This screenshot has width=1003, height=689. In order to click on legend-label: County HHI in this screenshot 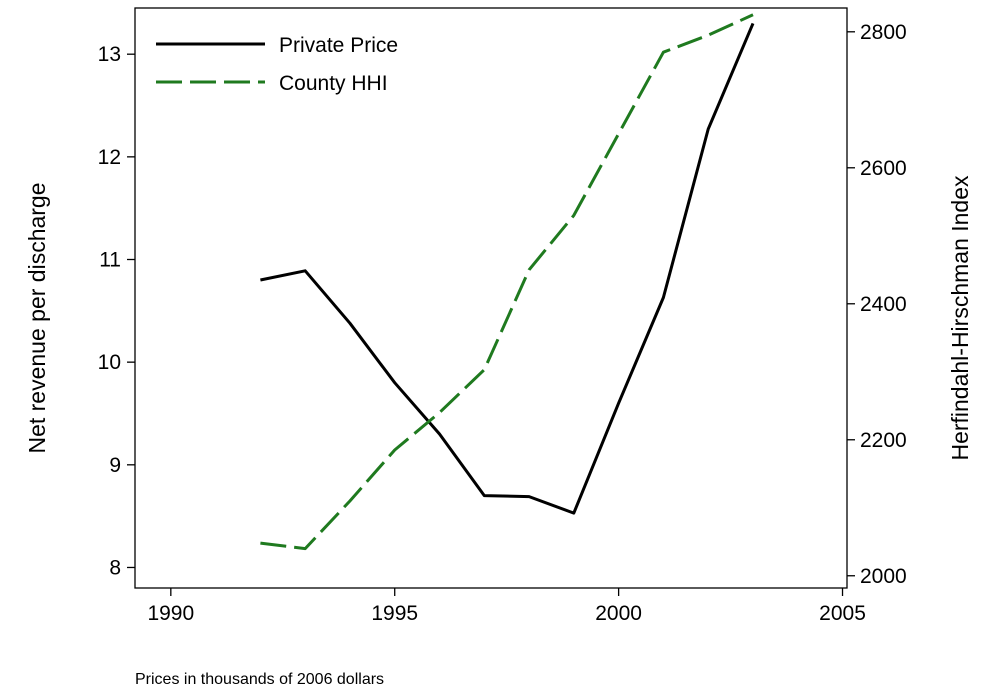, I will do `click(333, 83)`.